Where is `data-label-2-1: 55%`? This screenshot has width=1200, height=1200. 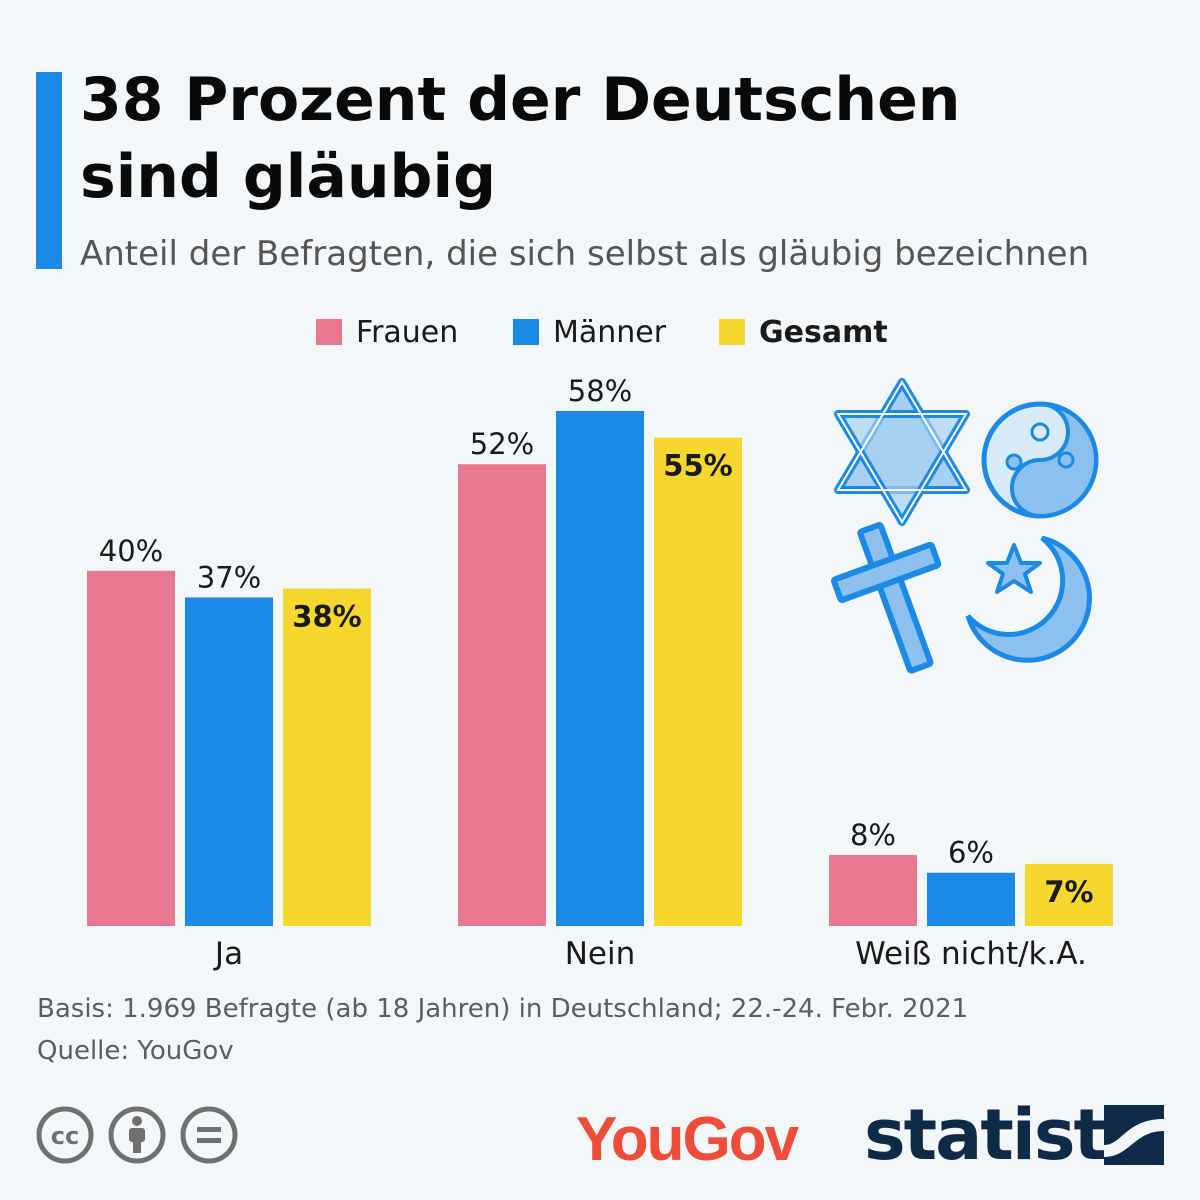 data-label-2-1: 55% is located at coordinates (697, 466).